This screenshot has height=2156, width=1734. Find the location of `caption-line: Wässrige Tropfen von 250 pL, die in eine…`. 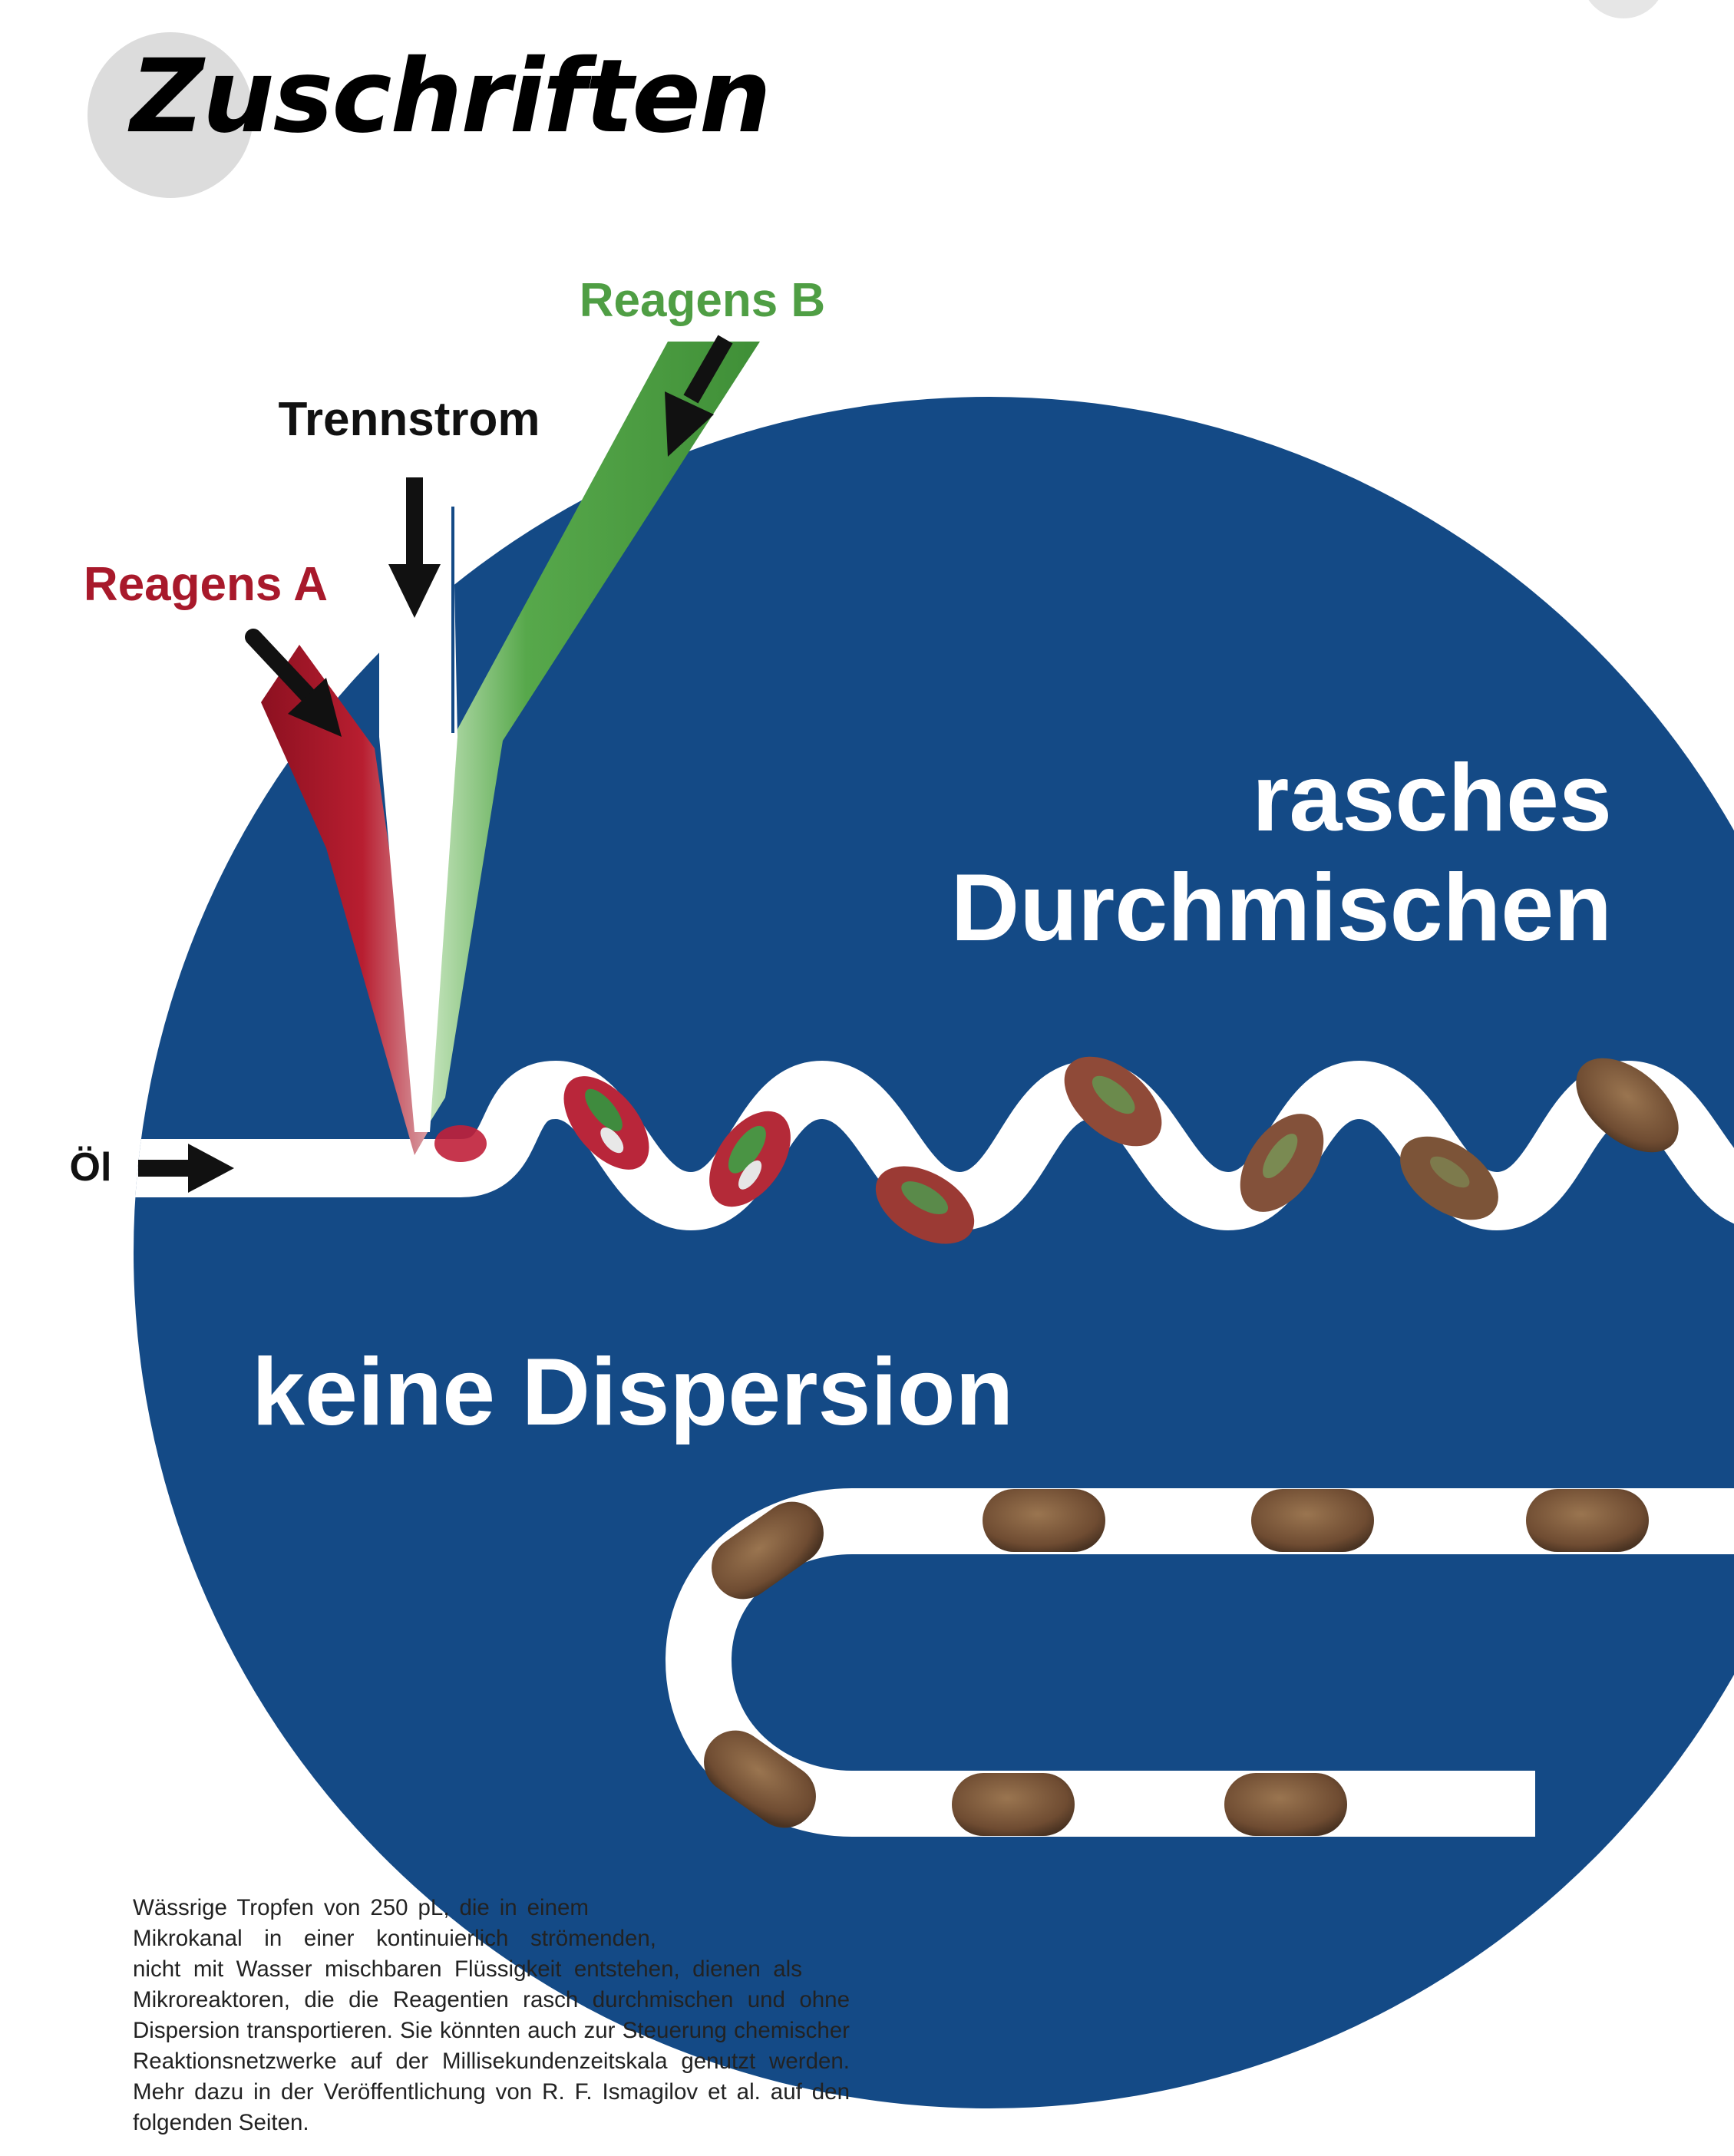

caption-line: Wässrige Tropfen von 250 pL, die in eine… is located at coordinates (361, 1907).